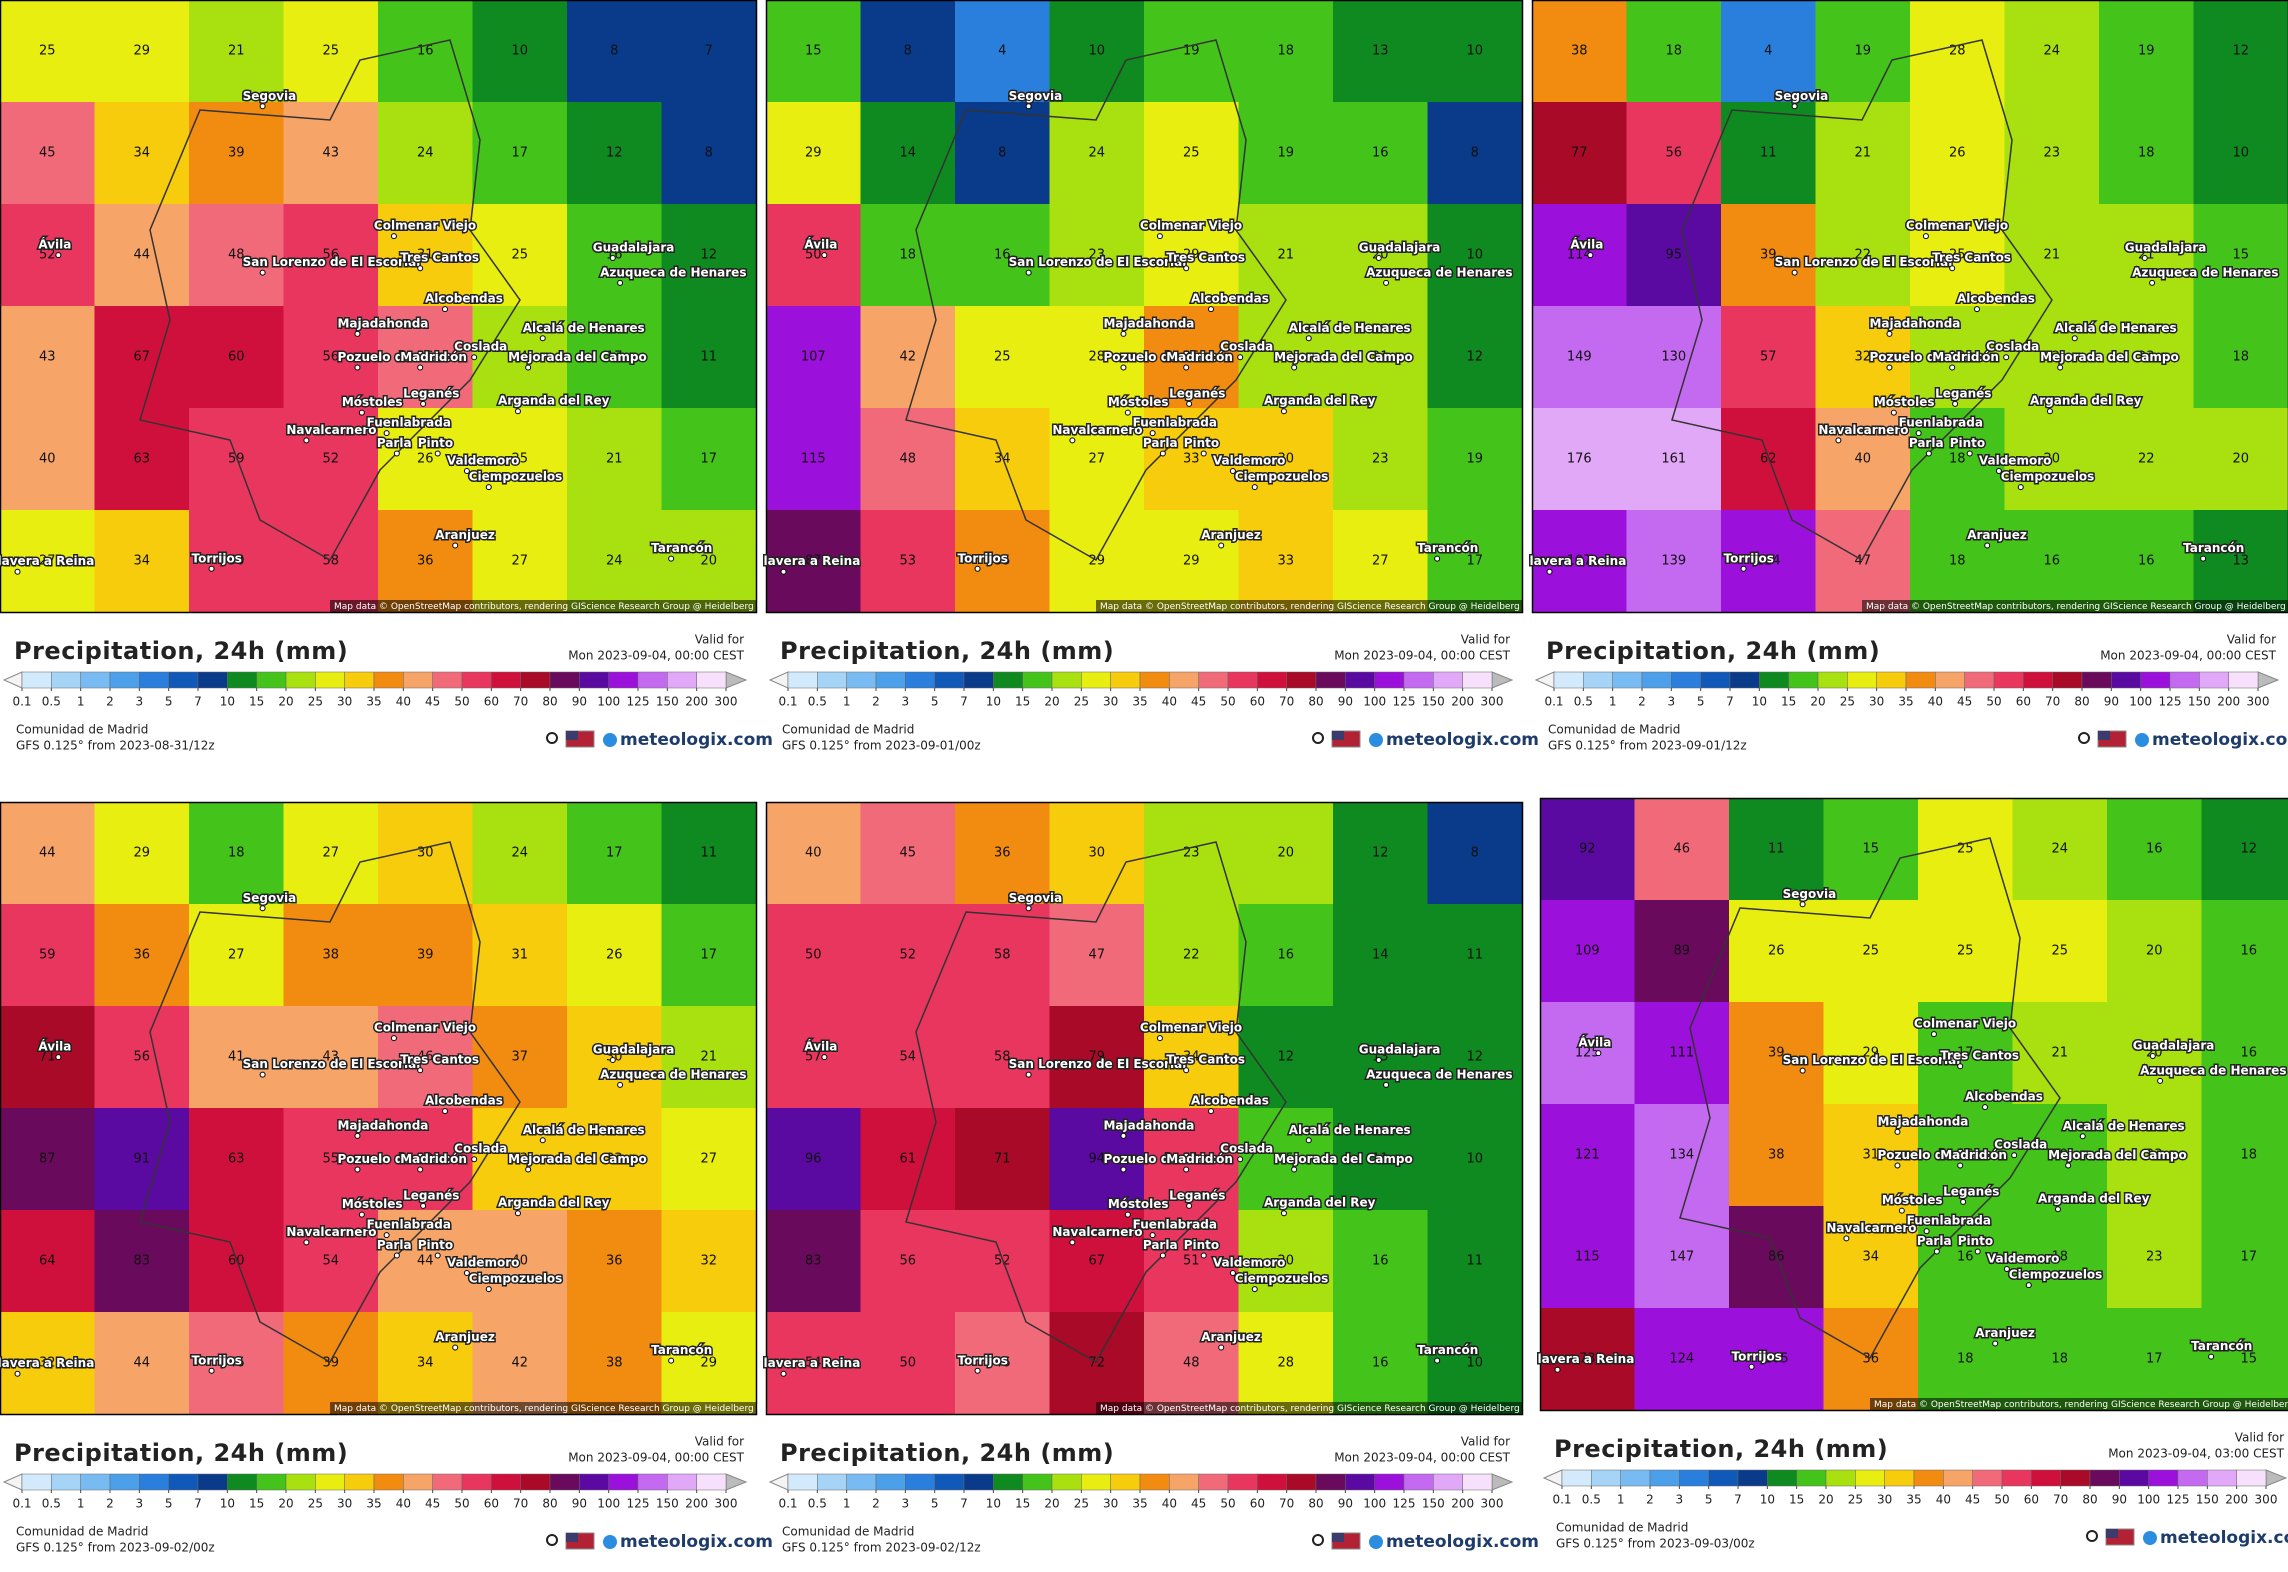 This screenshot has height=1572, width=2288. What do you see at coordinates (330, 561) in the screenshot?
I see `precip-value: 58` at bounding box center [330, 561].